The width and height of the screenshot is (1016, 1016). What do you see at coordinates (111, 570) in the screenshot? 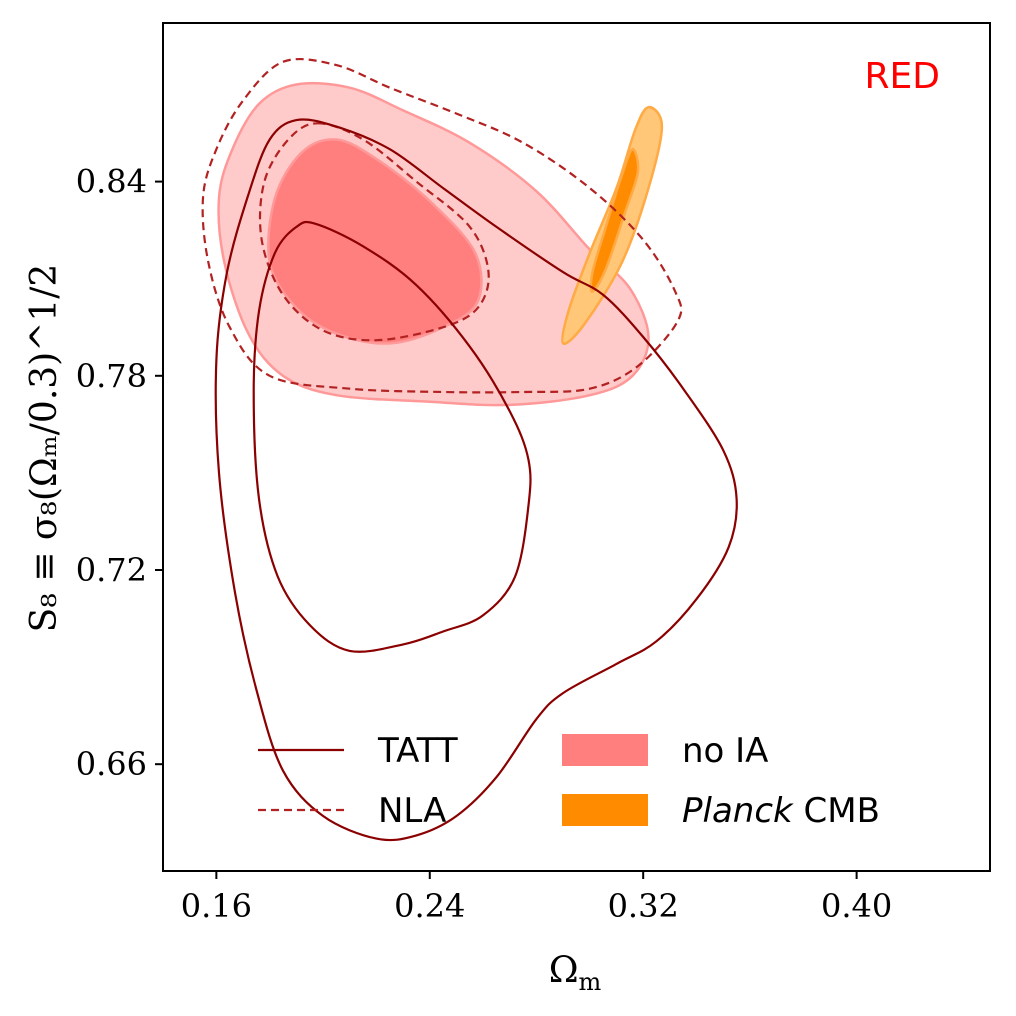
I see `y-tick-label: 0.72` at bounding box center [111, 570].